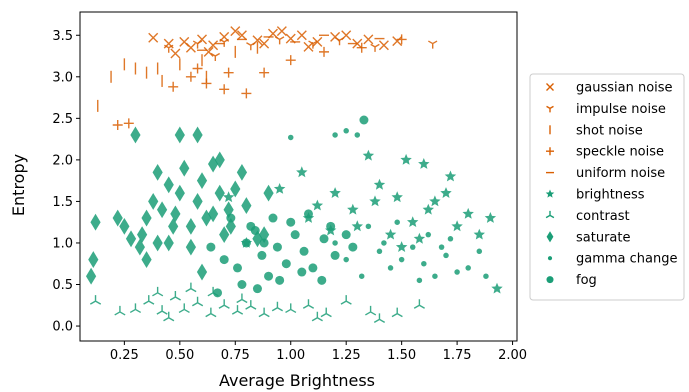 The height and width of the screenshot is (392, 689). I want to click on legend-entry-saturate: saturate, so click(588, 237).